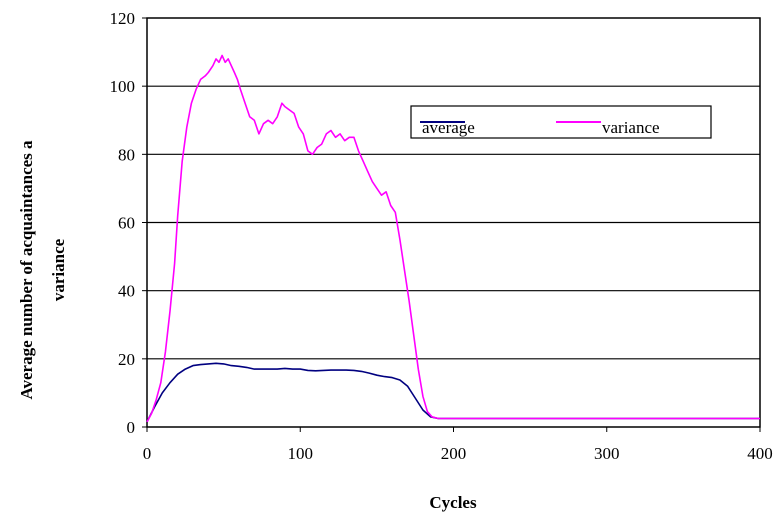 The width and height of the screenshot is (778, 521). I want to click on x-tick-label: 200, so click(454, 453).